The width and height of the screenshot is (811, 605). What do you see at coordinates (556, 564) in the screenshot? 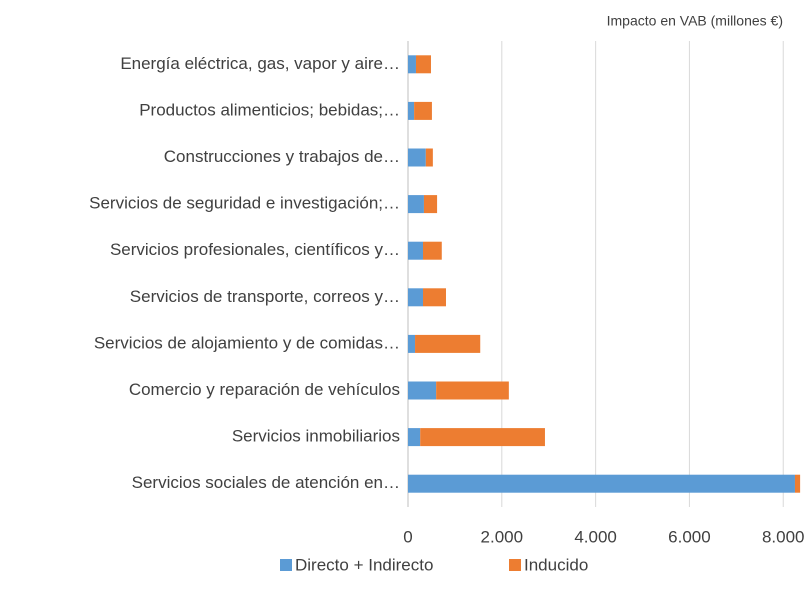
I see `legend-label: Inducido` at bounding box center [556, 564].